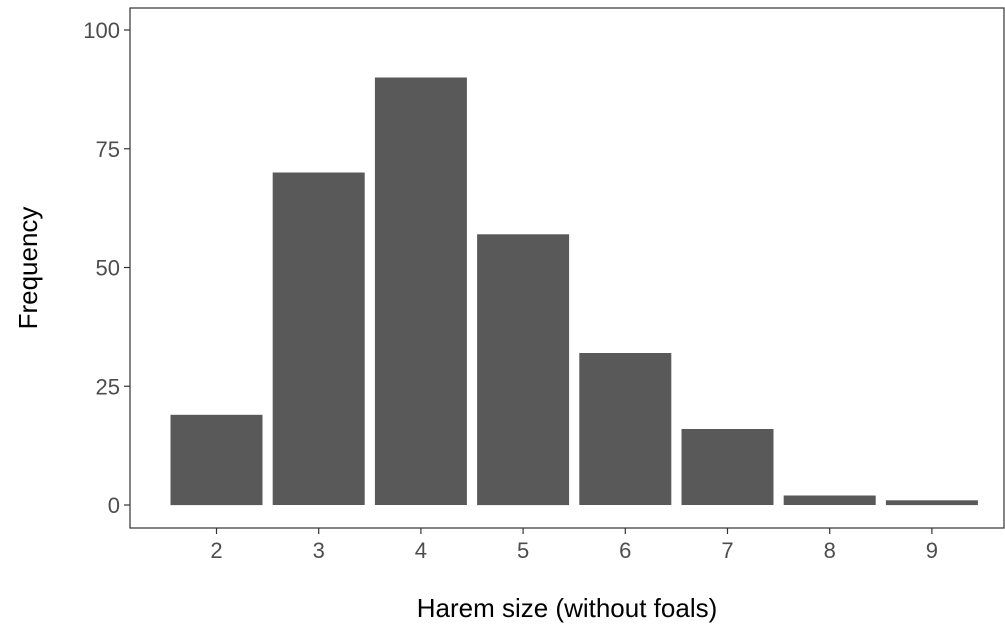 The image size is (1005, 630). I want to click on x-tick-label-4: 4, so click(421, 550).